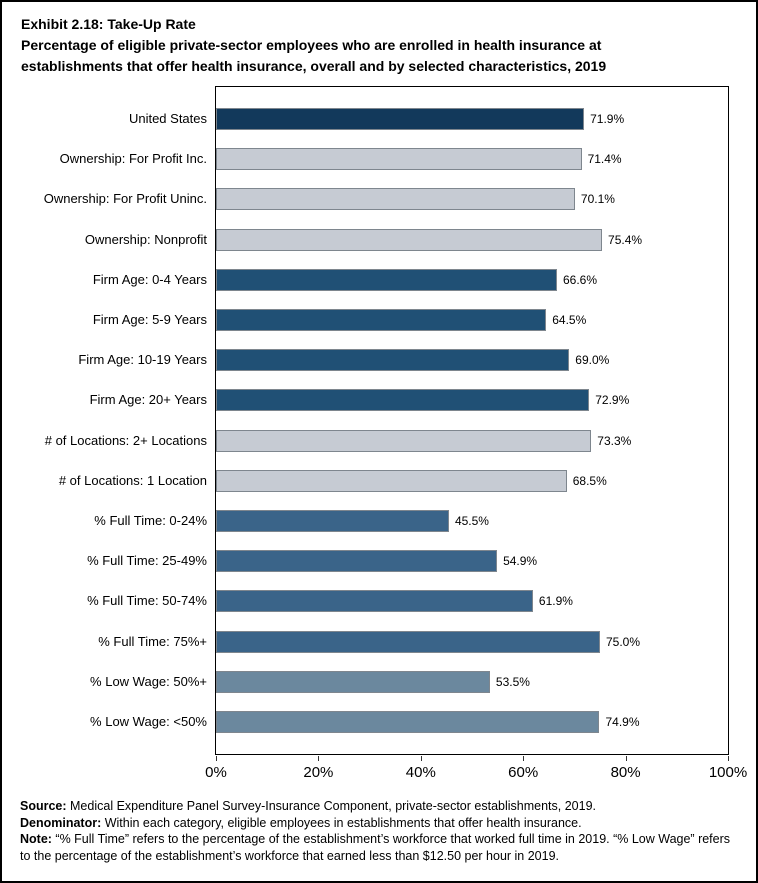 The width and height of the screenshot is (758, 883). What do you see at coordinates (592, 360) in the screenshot?
I see `value-label: 69.0%` at bounding box center [592, 360].